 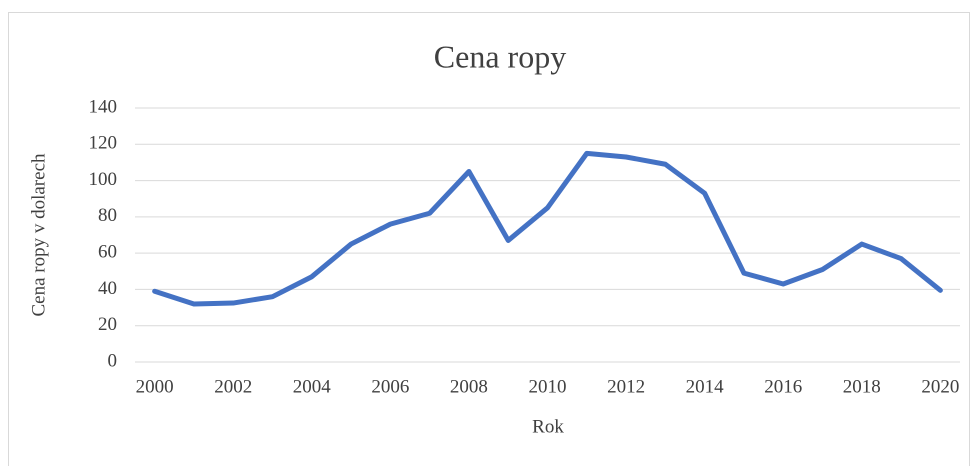 What do you see at coordinates (626, 386) in the screenshot?
I see `x-tick-label: 2012` at bounding box center [626, 386].